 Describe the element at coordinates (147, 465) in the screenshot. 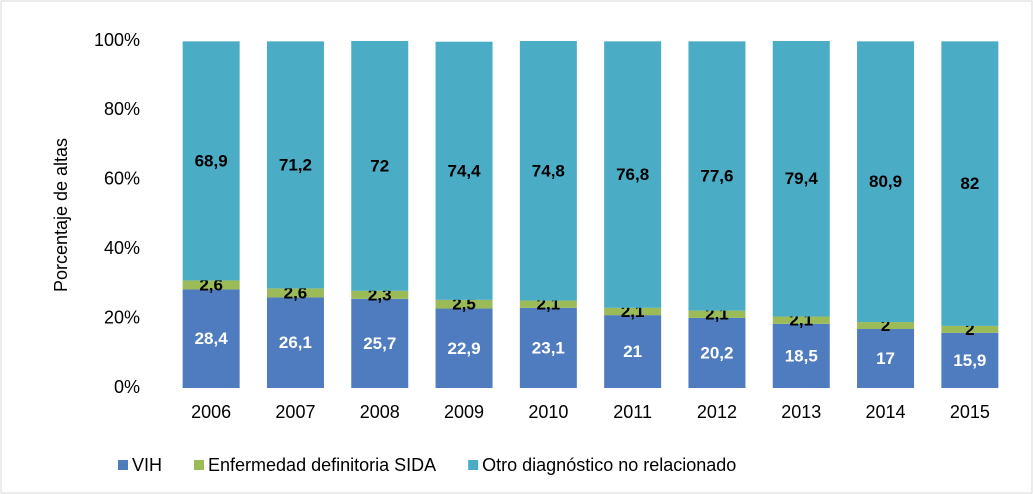

I see `legend-label: VIH` at that location.